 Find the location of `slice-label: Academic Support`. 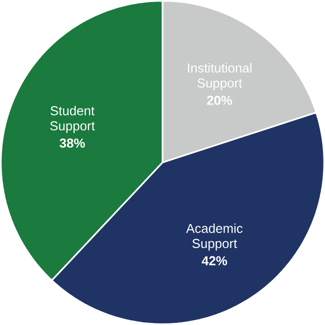

slice-label: Academic Support is located at coordinates (214, 237).